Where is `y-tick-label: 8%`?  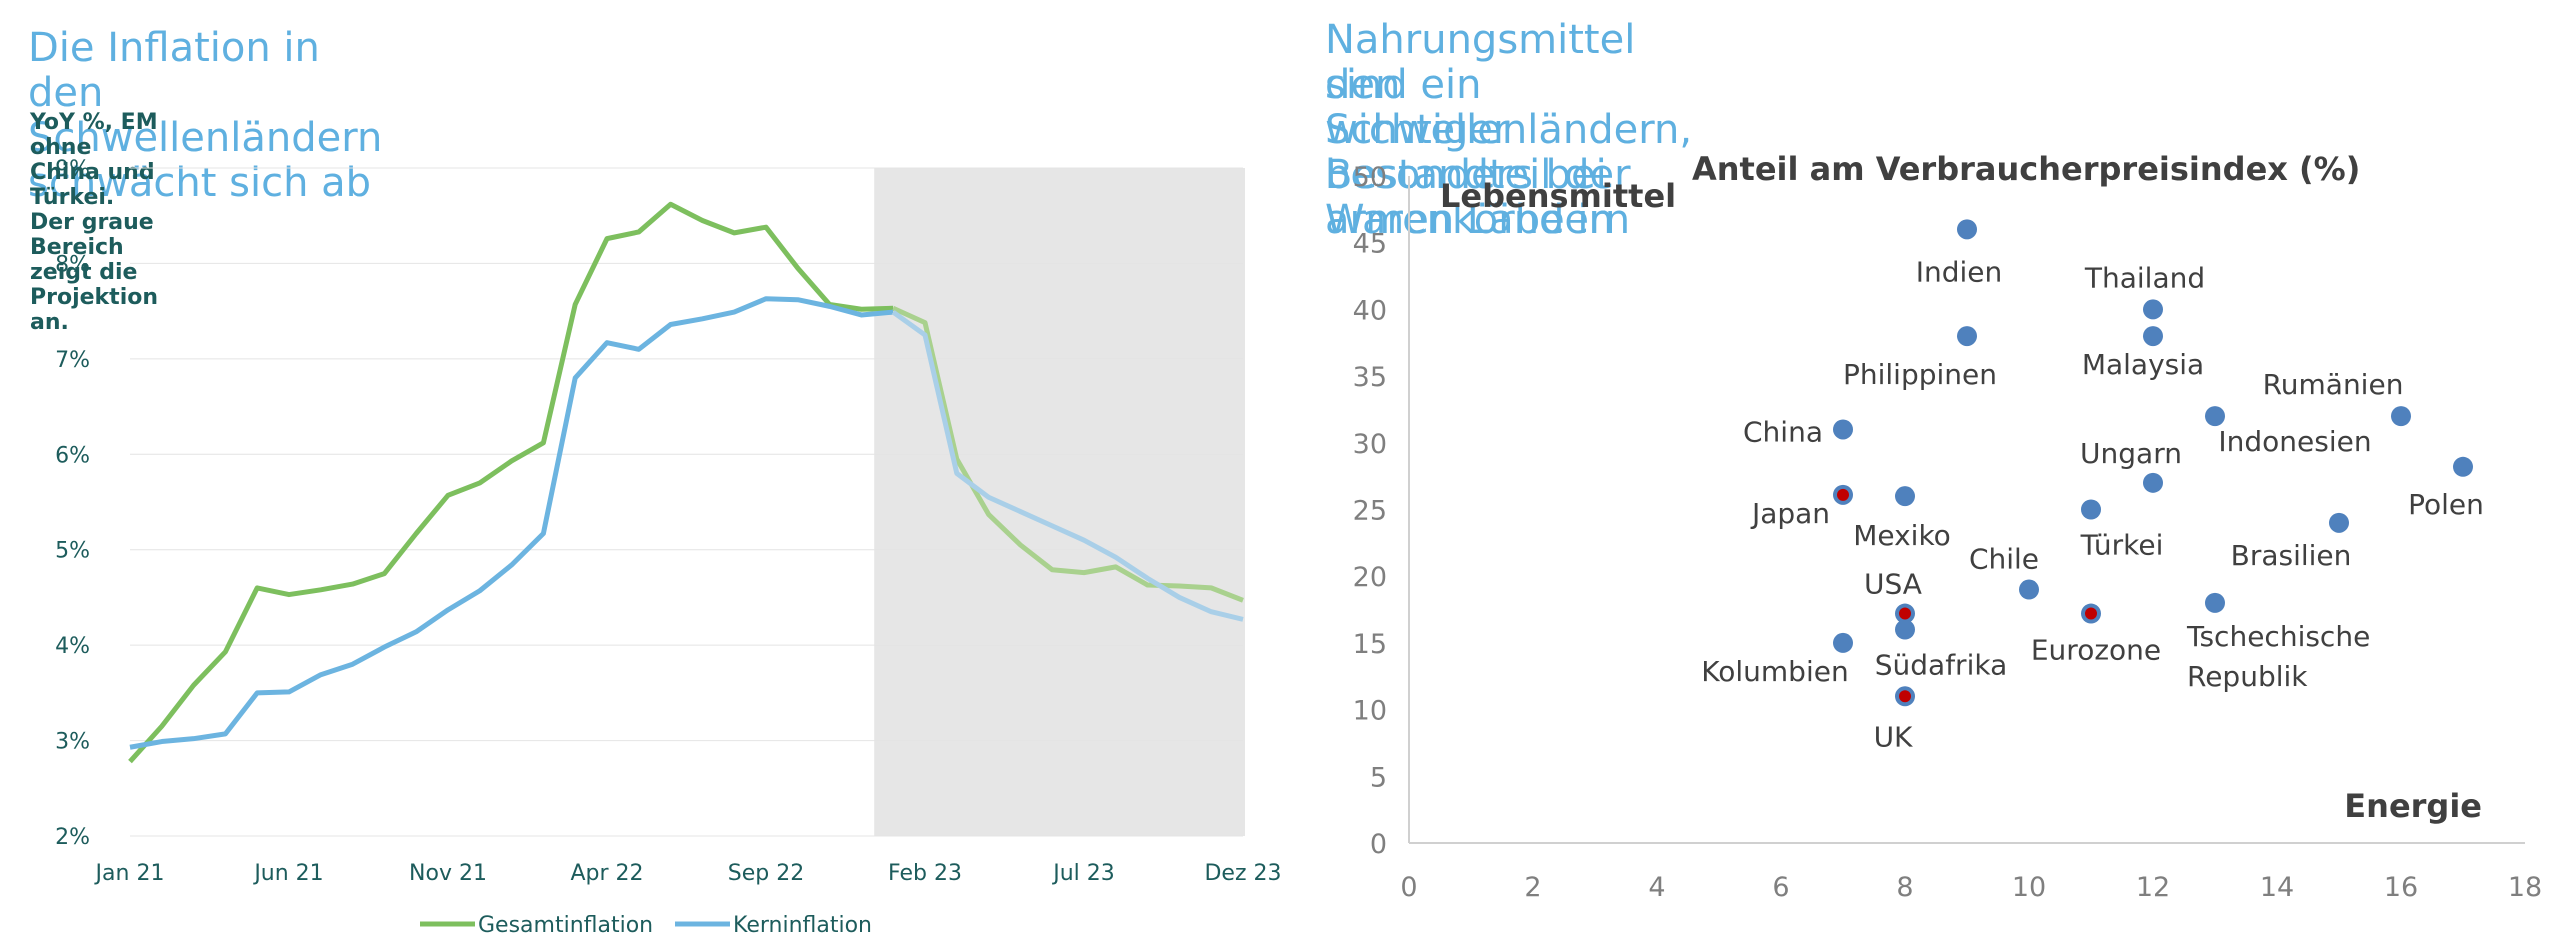
y-tick-label: 8% is located at coordinates (72, 264).